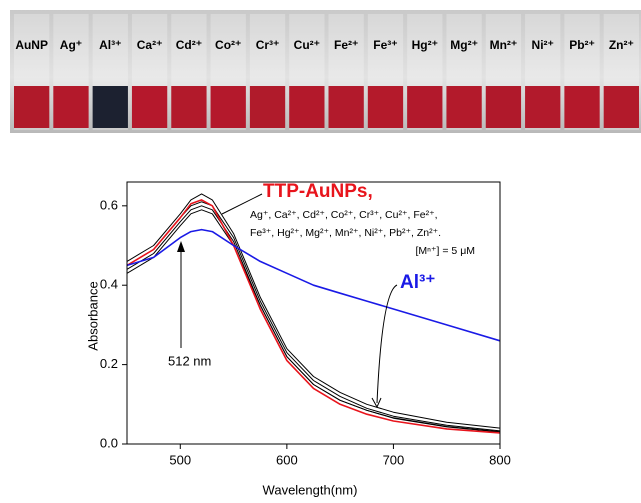 The image size is (641, 503). Describe the element at coordinates (110, 45) in the screenshot. I see `cuvette-label: Al³⁺` at that location.